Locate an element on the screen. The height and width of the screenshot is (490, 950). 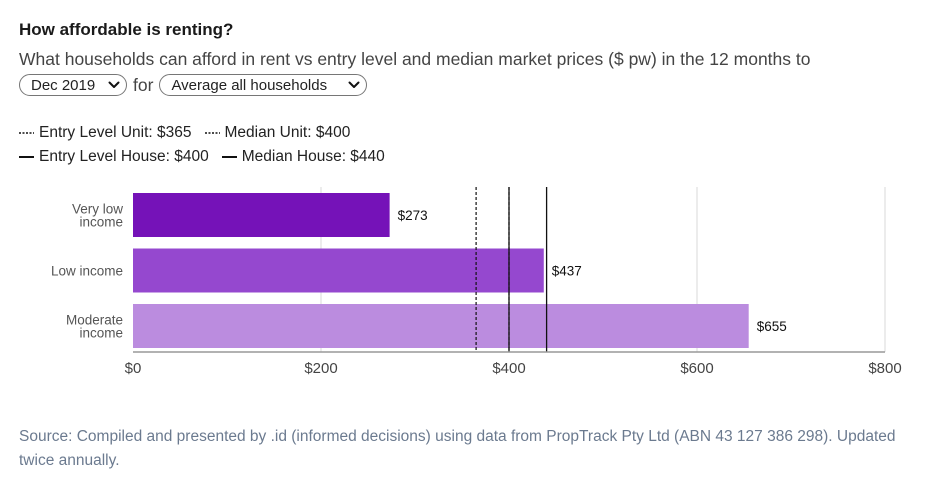
legend-item-median-house: Median House: $440 is located at coordinates (303, 157).